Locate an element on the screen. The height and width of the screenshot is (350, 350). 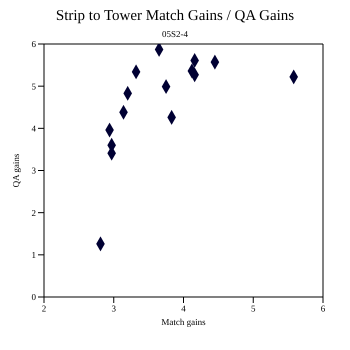
y-tick-label: 5 is located at coordinates (34, 86).